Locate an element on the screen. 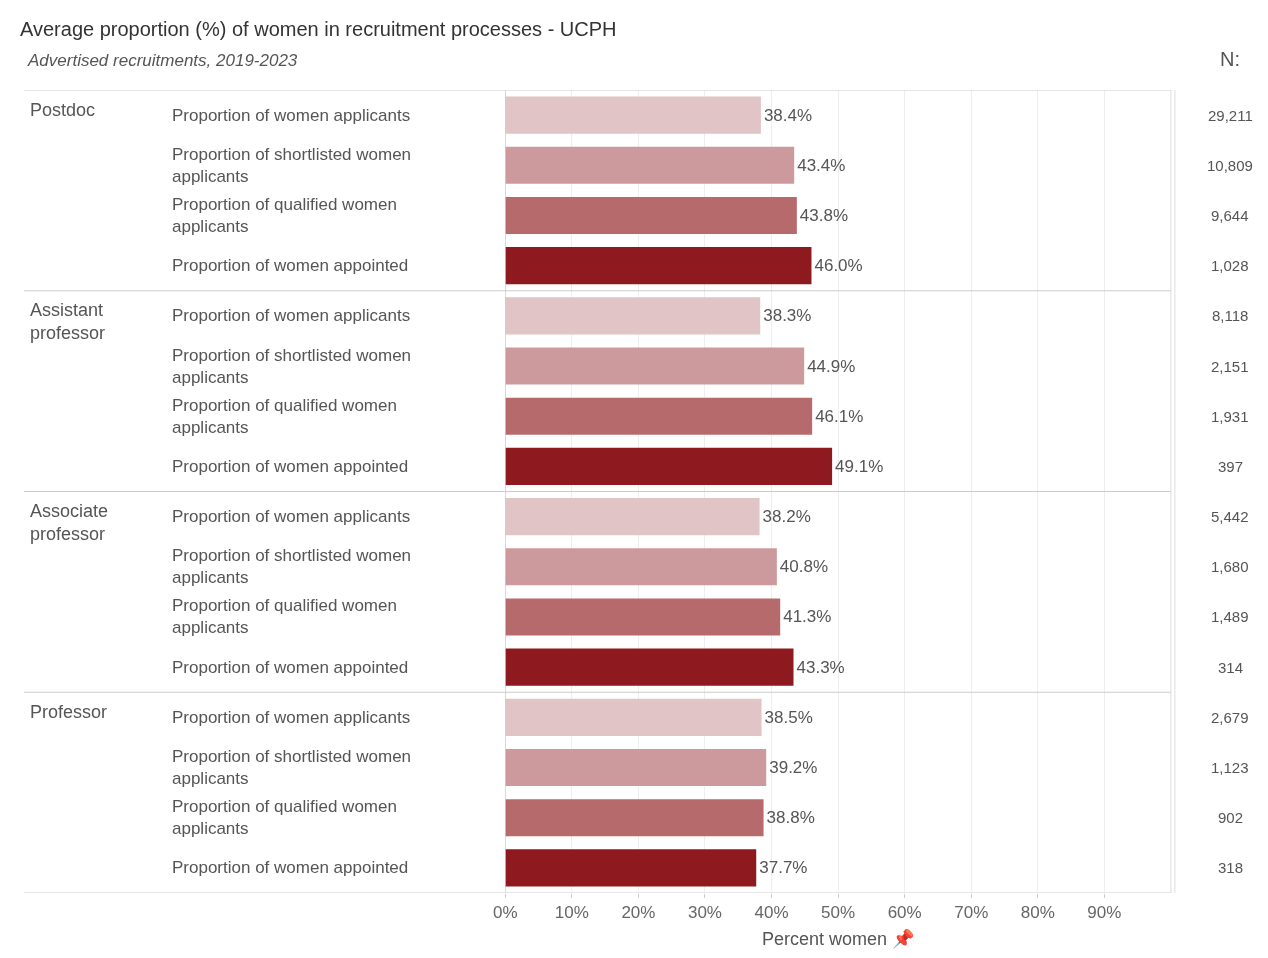 Image resolution: width=1268 pixels, height=958 pixels. data-label: 46.1% is located at coordinates (839, 416).